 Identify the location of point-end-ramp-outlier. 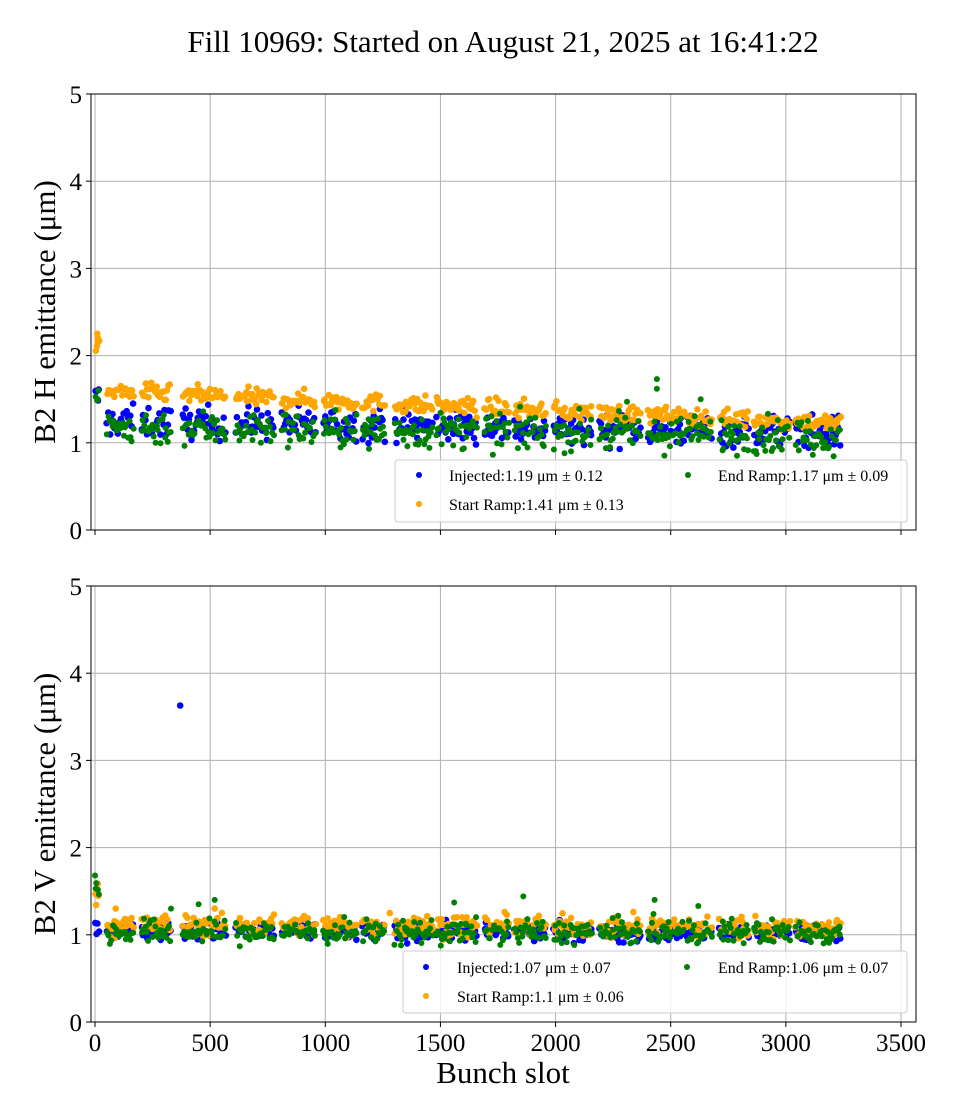
(214, 899).